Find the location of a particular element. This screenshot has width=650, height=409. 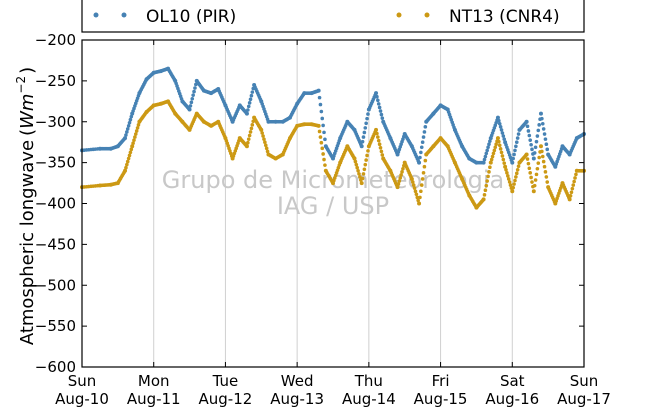

legend-label: OL10 (PIR) is located at coordinates (191, 17).